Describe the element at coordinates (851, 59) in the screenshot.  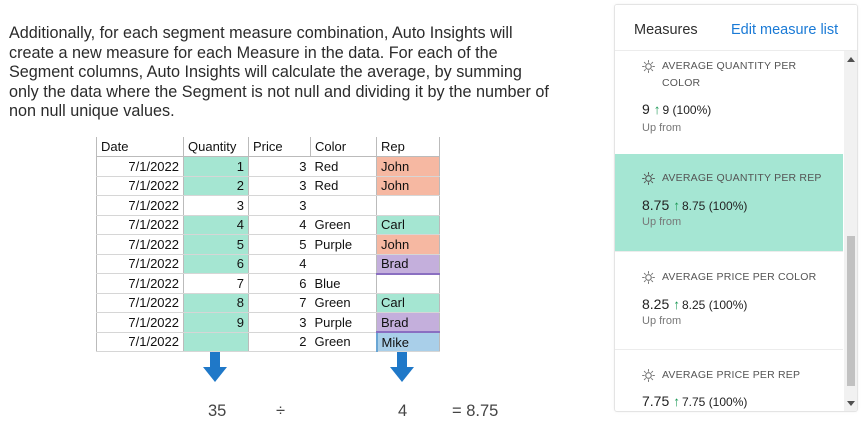
I see `scroll-up-icon` at that location.